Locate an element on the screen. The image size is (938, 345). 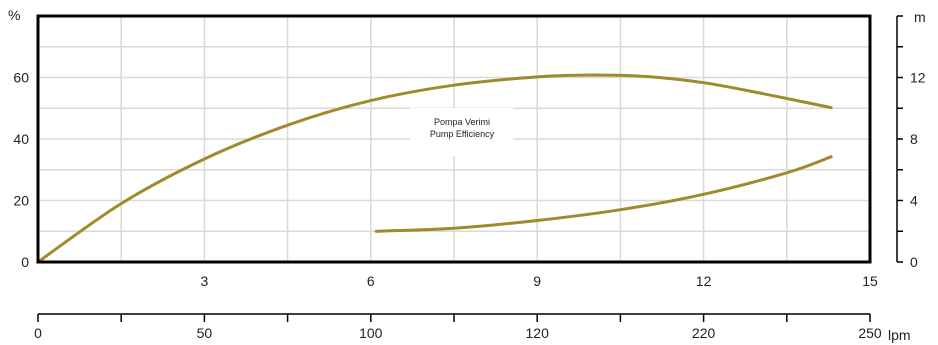
left-tick-label: 60 is located at coordinates (21, 78).